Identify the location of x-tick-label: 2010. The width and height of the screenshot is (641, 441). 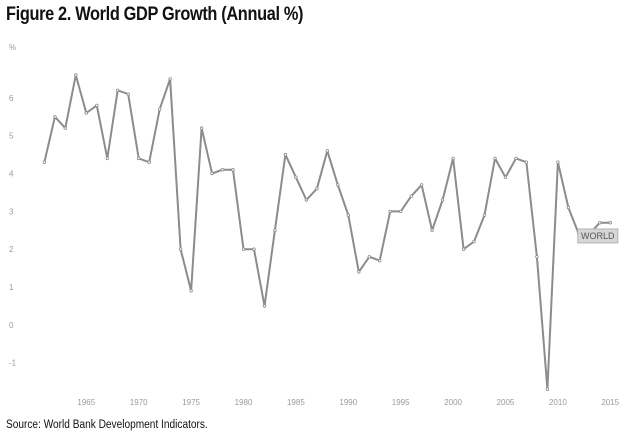
(558, 402).